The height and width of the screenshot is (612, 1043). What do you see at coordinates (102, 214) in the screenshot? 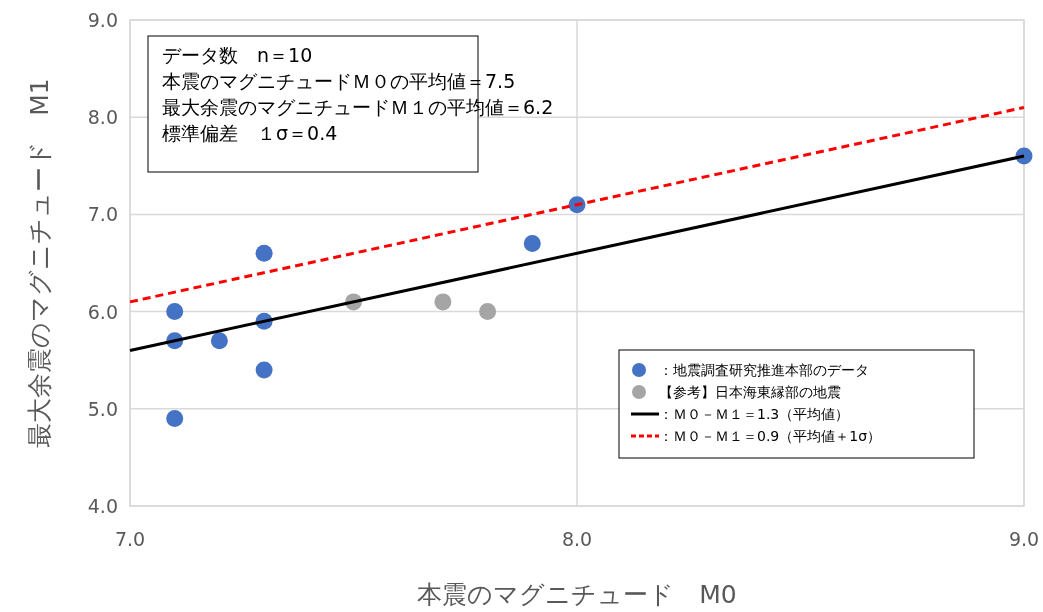
I see `y-tick-label: 7.0` at bounding box center [102, 214].